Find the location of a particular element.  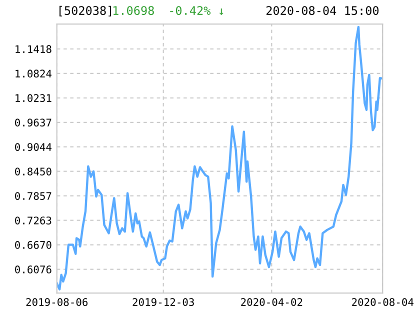

y-tick-label: 0.8450 is located at coordinates (33, 172).